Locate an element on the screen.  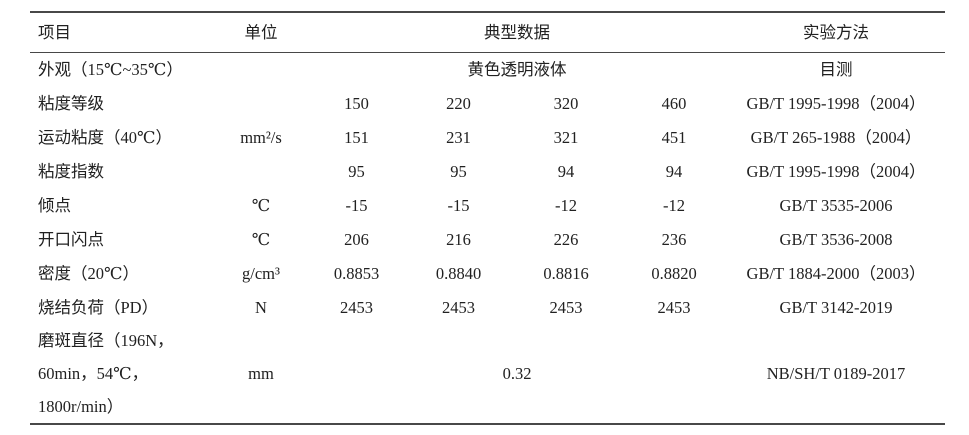
value-cell: 151 is located at coordinates (356, 137).